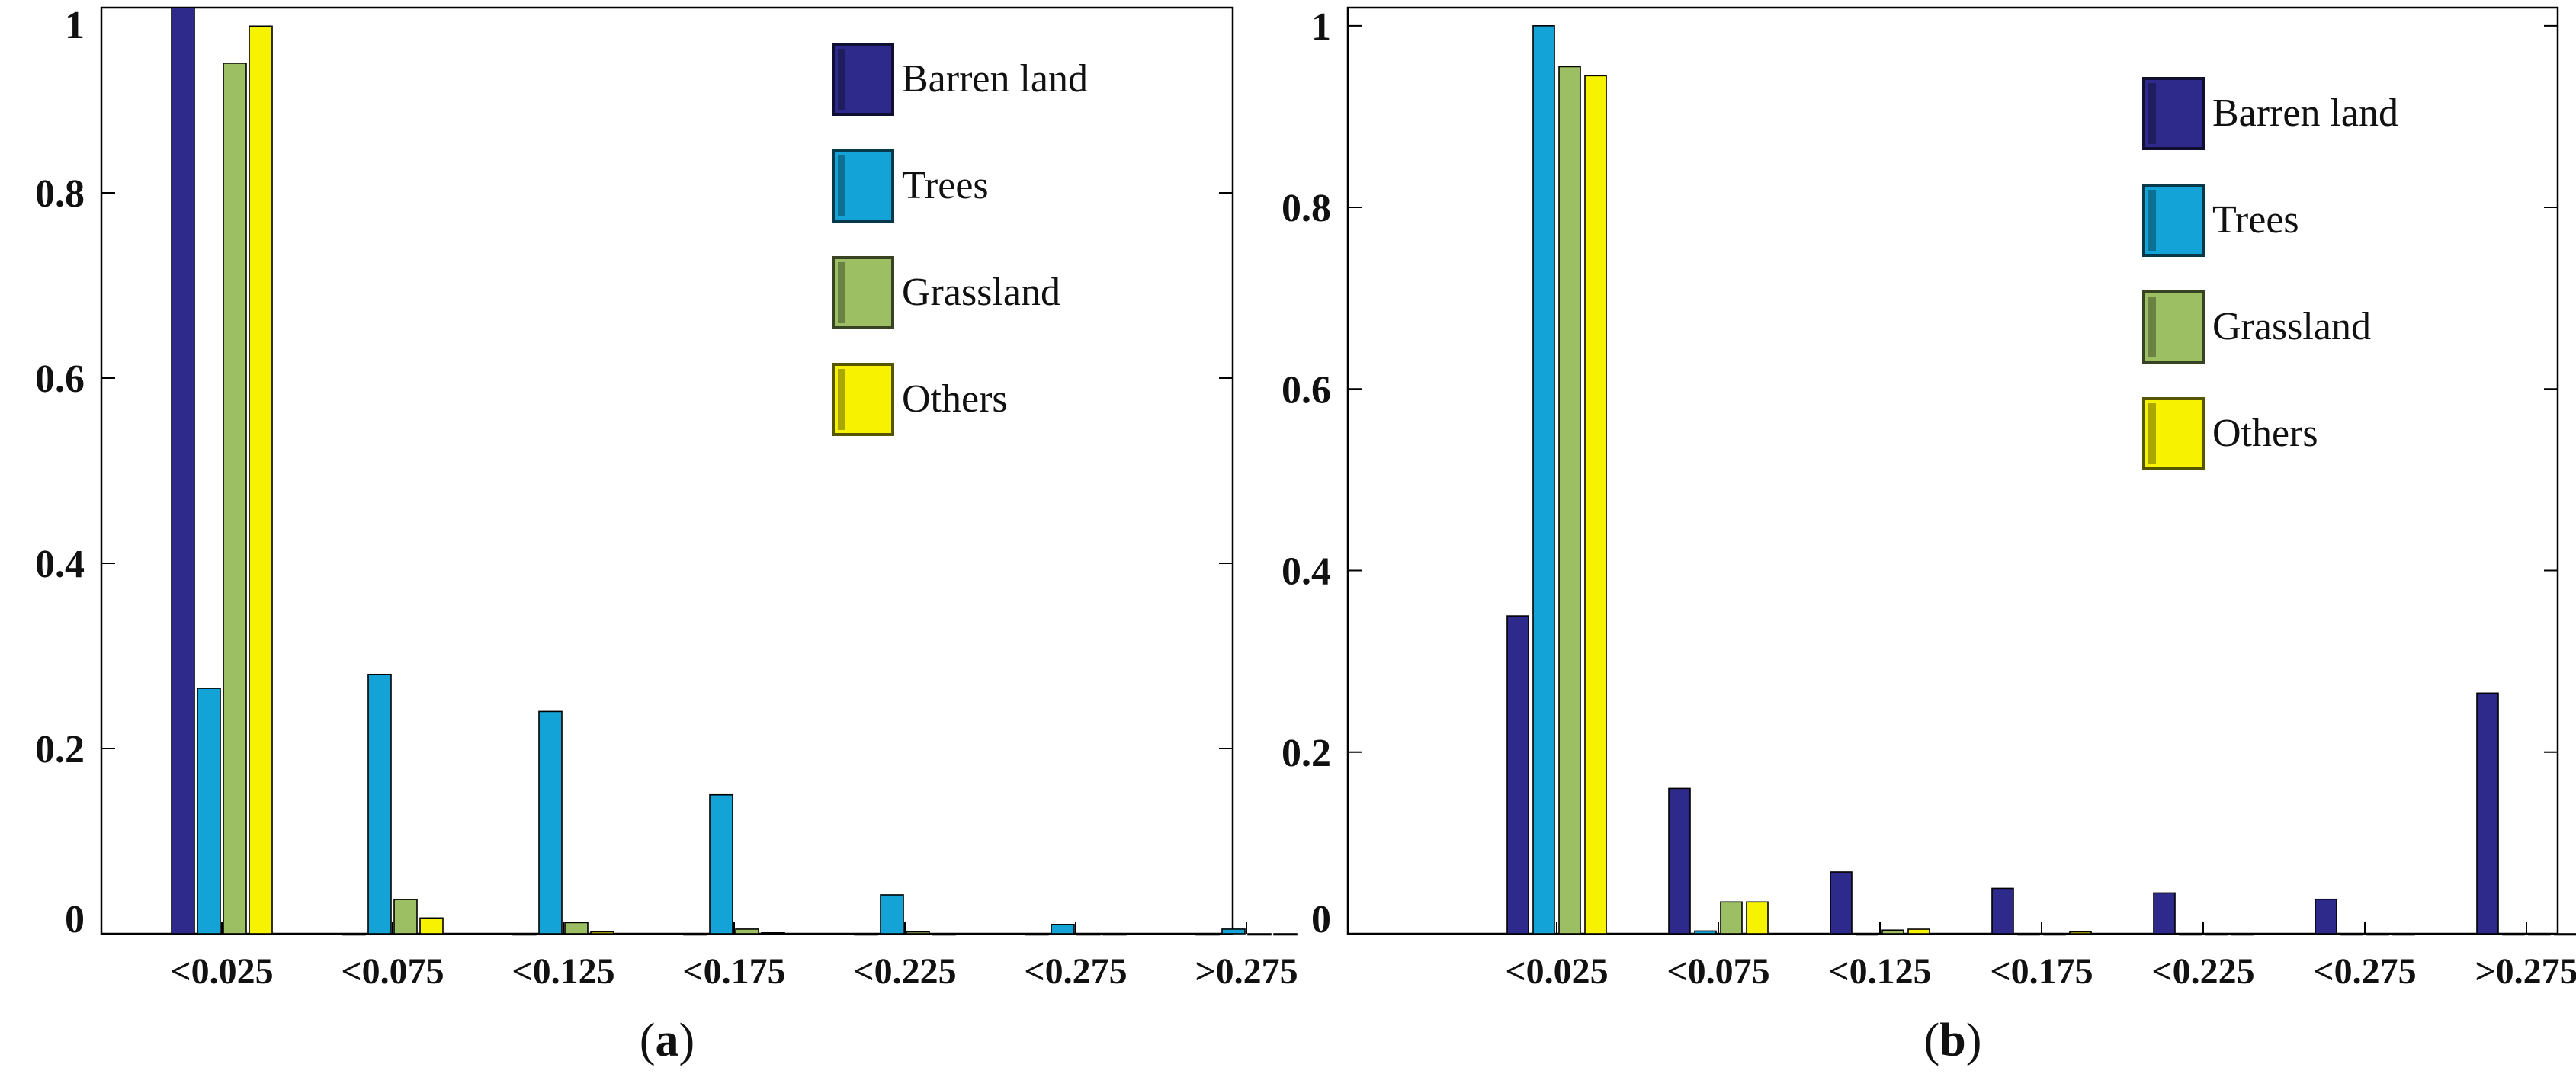 This screenshot has height=1074, width=2576. Describe the element at coordinates (1953, 1040) in the screenshot. I see `panel-label: (b)` at that location.